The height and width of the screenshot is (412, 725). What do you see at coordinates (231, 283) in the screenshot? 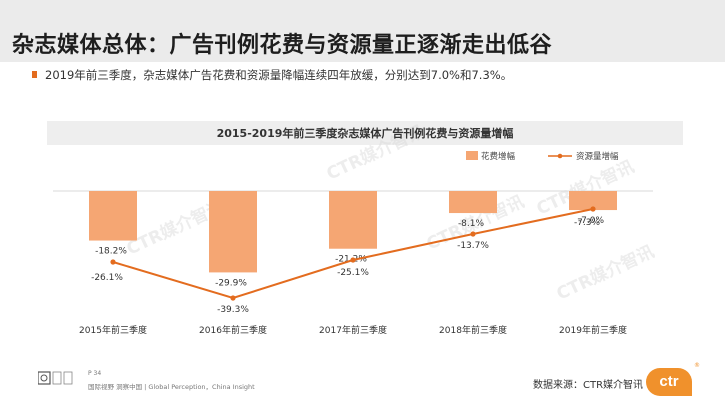
I see `bar-data-label: -29.9%` at bounding box center [231, 283].